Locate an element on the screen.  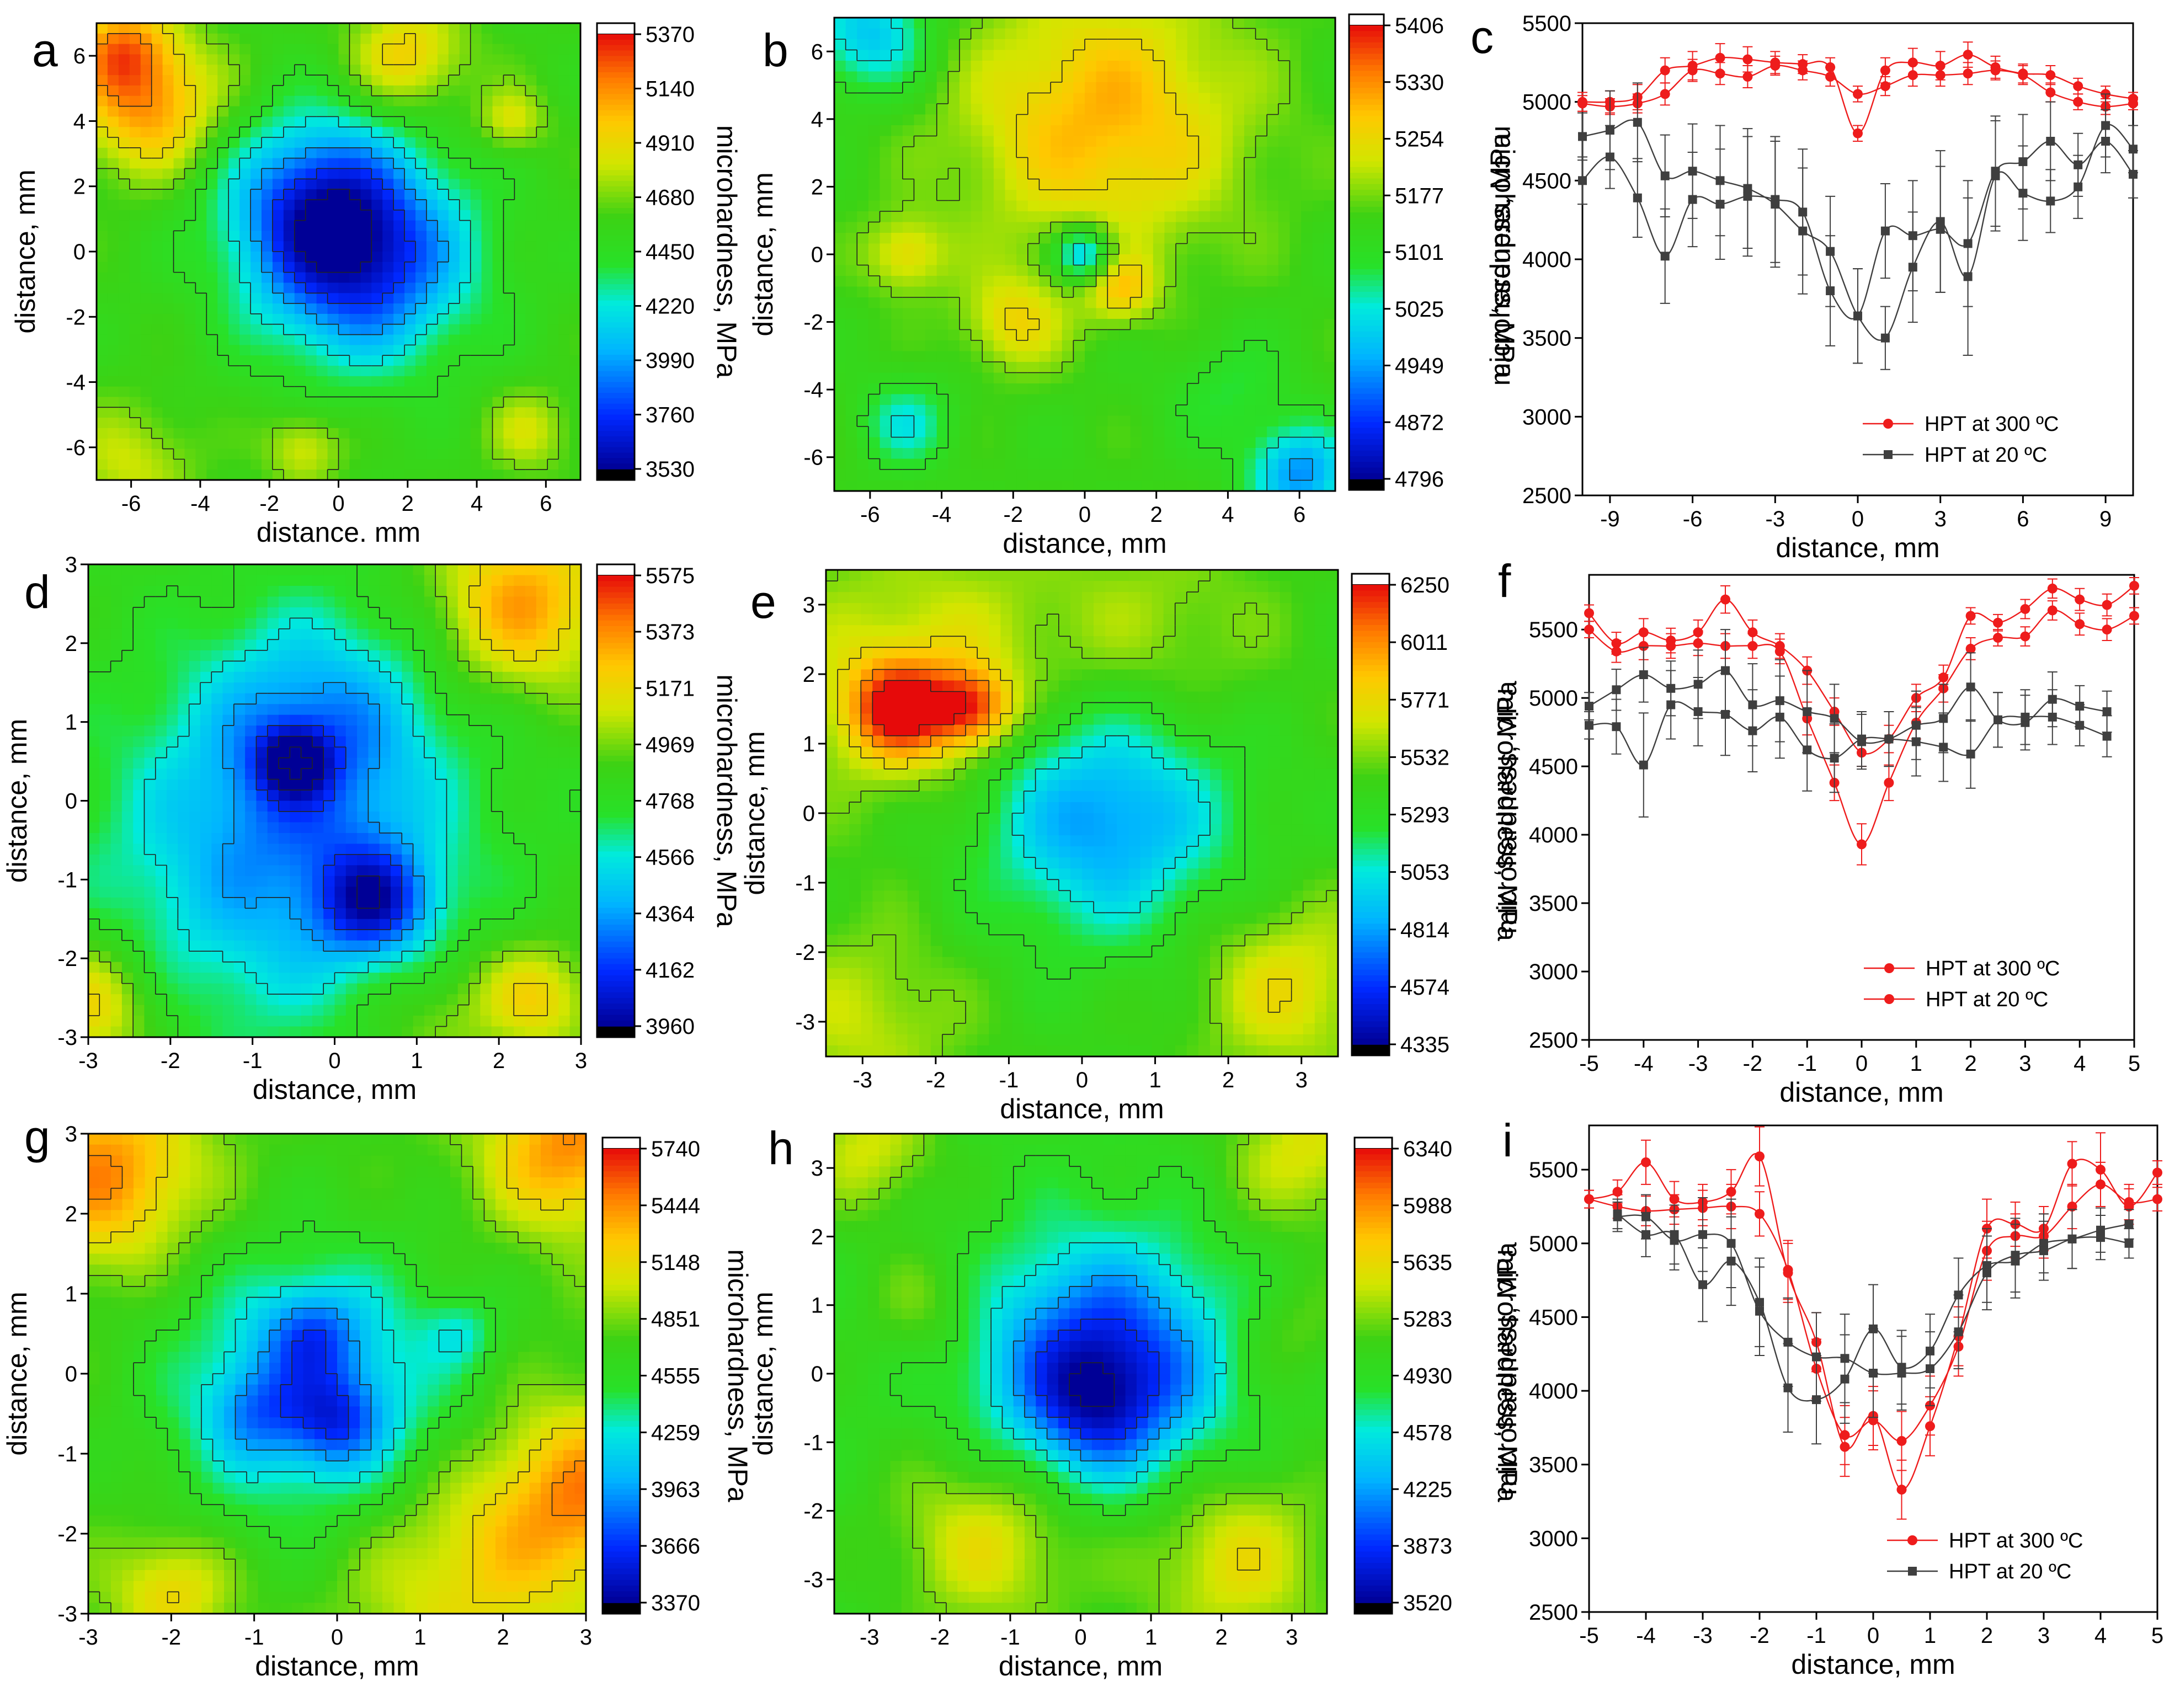
colorbar-tick-label: 3990 is located at coordinates (670, 361).